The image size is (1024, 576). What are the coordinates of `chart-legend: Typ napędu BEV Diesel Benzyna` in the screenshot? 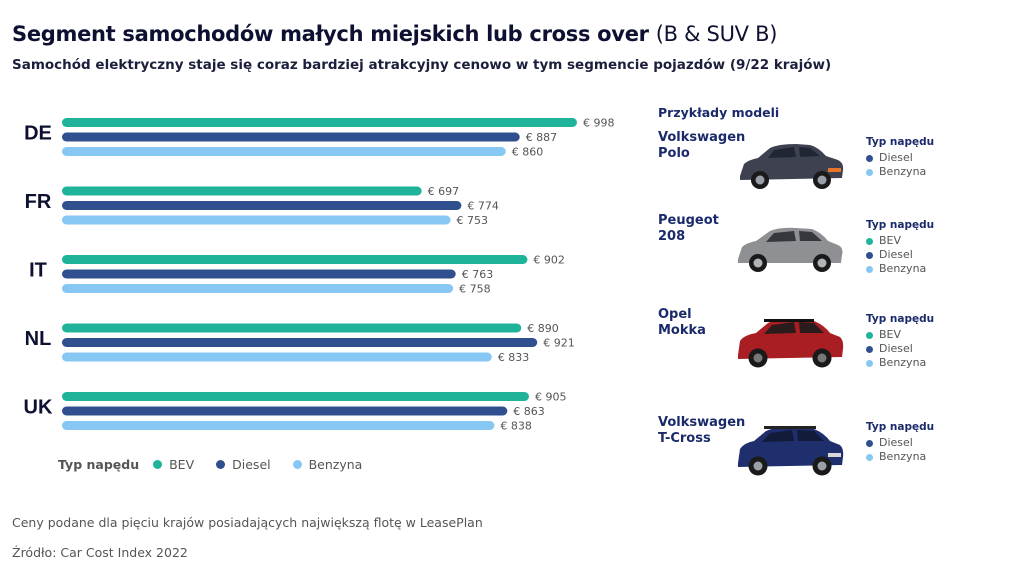 It's located at (216, 464).